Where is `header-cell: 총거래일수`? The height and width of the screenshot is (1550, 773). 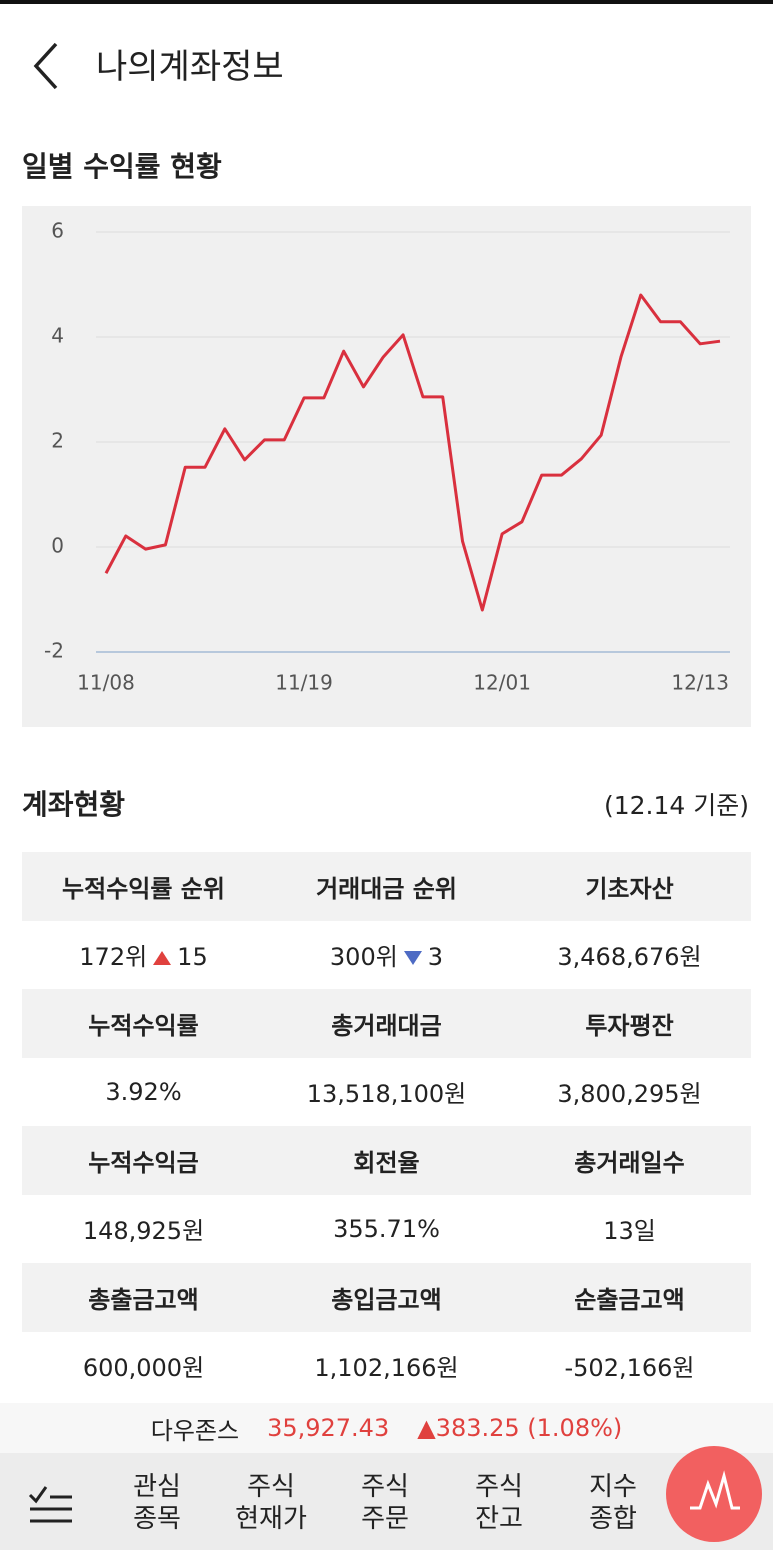
header-cell: 총거래일수 is located at coordinates (629, 1162).